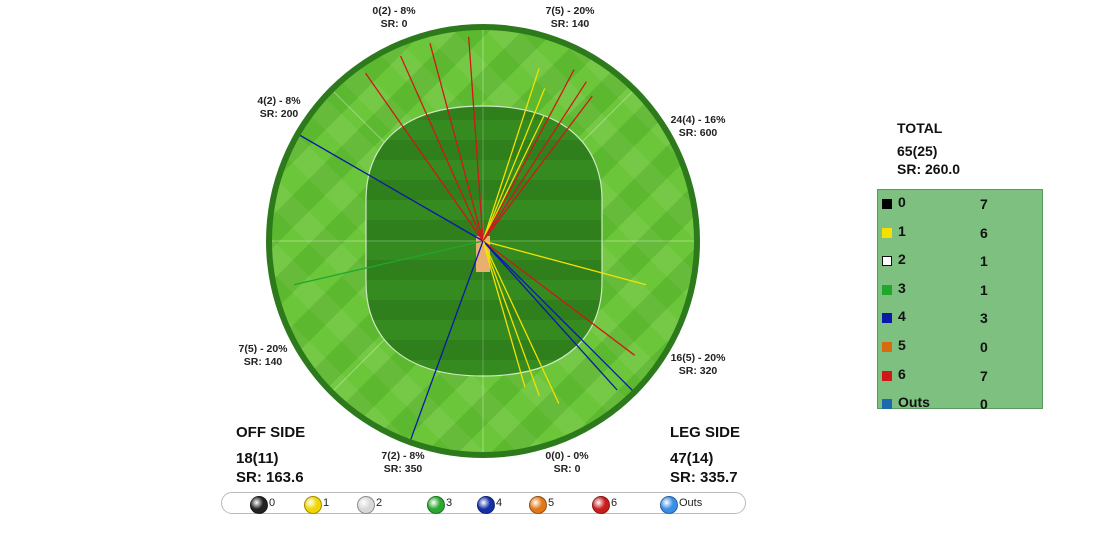 Image resolution: width=1094 pixels, height=537 pixels. What do you see at coordinates (379, 503) in the screenshot?
I see `legend-label: 2` at bounding box center [379, 503].